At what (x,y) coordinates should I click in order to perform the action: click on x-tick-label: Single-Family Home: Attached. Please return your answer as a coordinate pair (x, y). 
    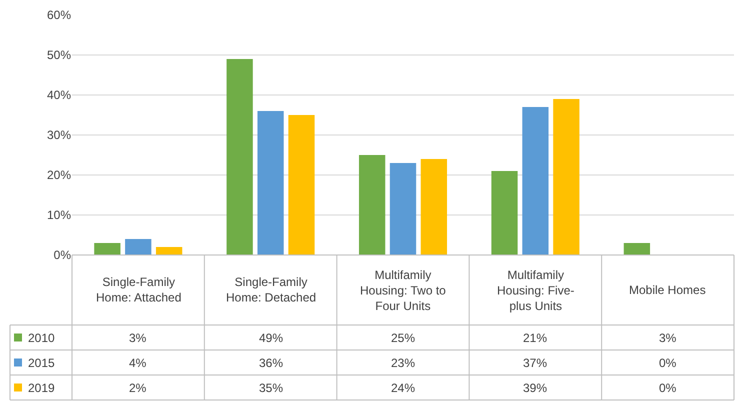
    Looking at the image, I should click on (139, 290).